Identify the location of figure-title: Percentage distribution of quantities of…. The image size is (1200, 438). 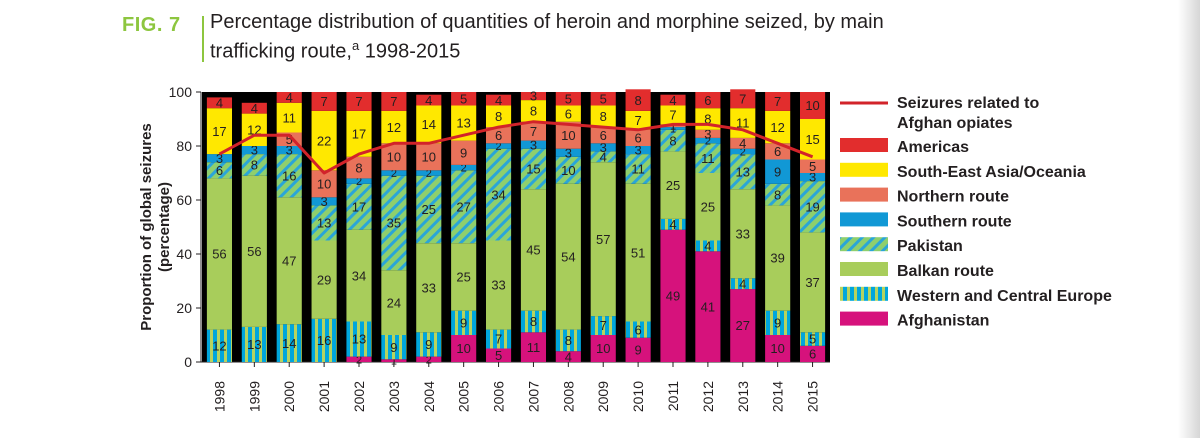
(560, 37).